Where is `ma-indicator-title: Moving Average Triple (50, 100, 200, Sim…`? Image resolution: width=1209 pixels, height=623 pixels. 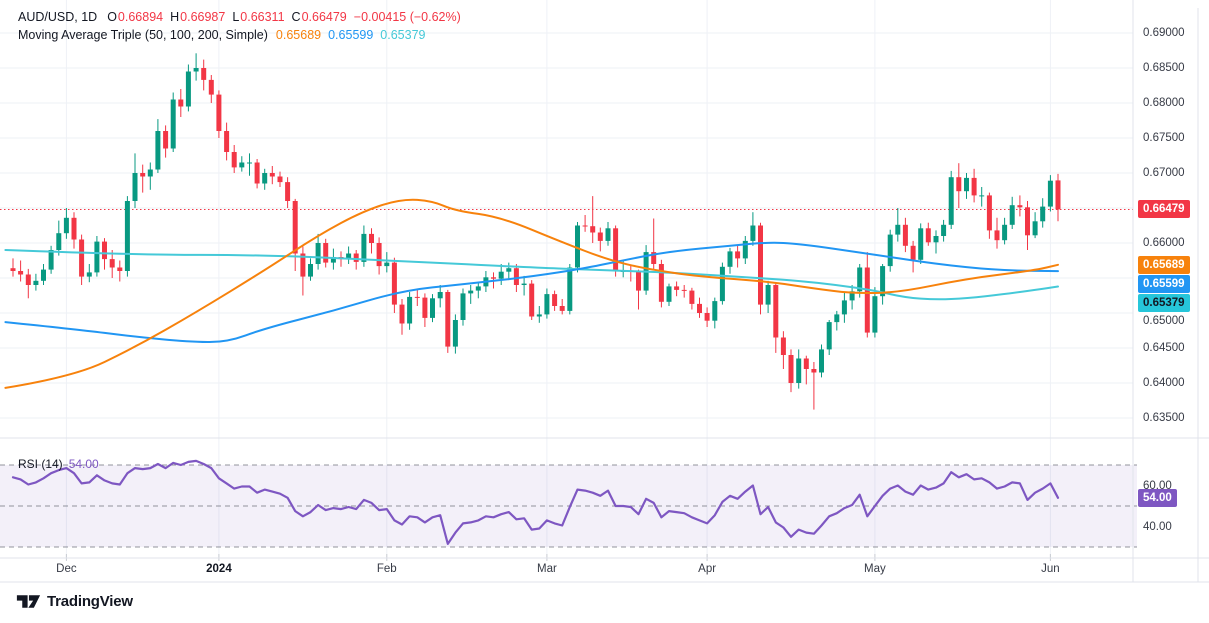
ma-indicator-title: Moving Average Triple (50, 100, 200, Sim… is located at coordinates (143, 35).